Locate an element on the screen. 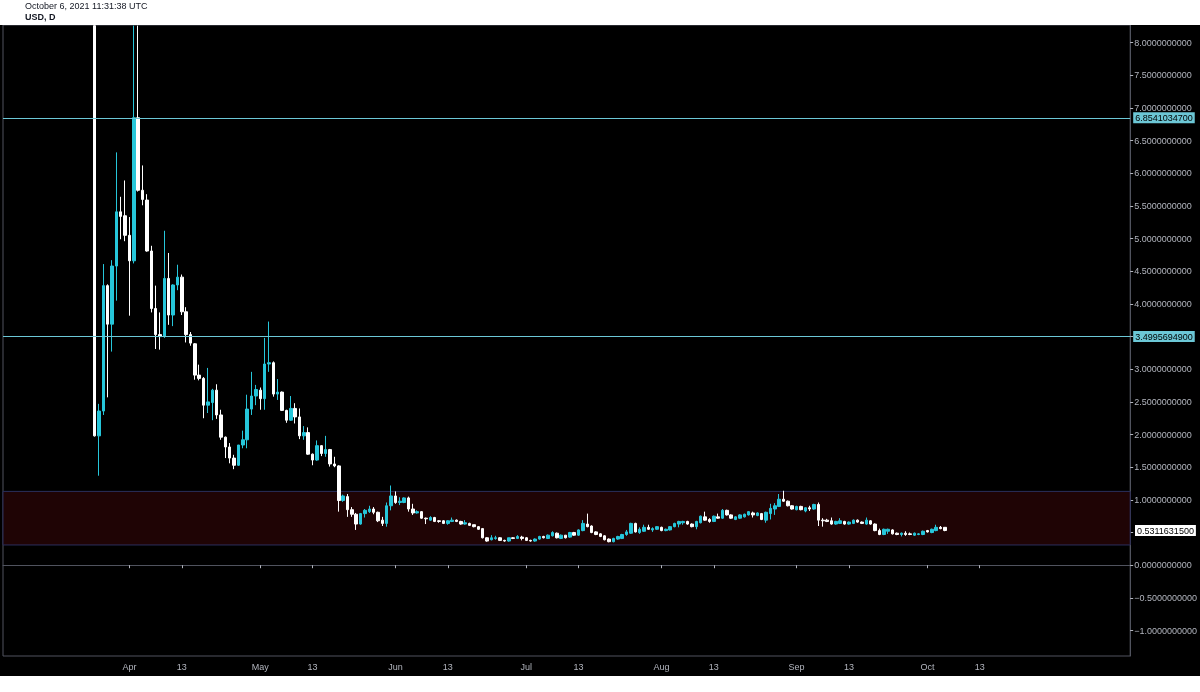 Image resolution: width=1200 pixels, height=692 pixels. y-tick-label: −0.5000000000 is located at coordinates (1166, 597).